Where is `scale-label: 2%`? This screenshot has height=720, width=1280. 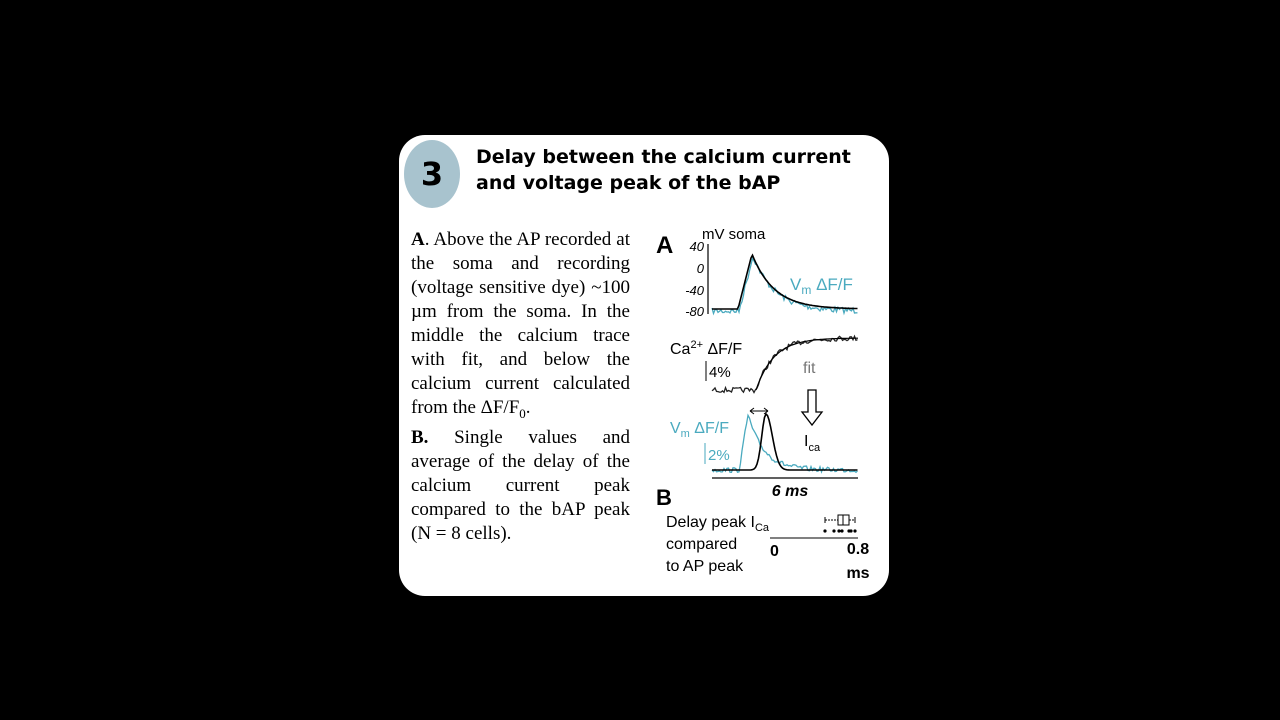
scale-label: 2% is located at coordinates (719, 455).